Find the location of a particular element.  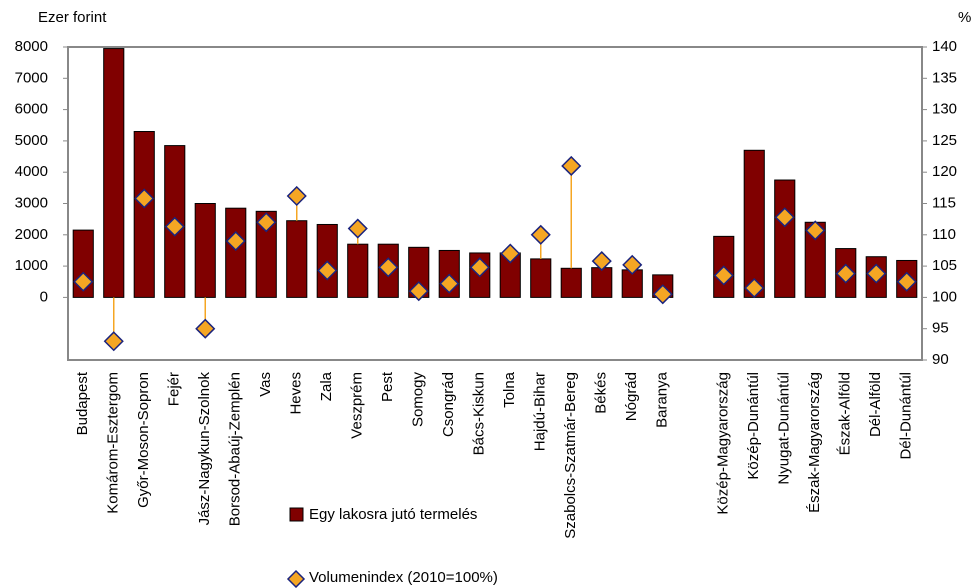

x-tick-label: Jász-Nagykun-Szolnok is located at coordinates (204, 449).